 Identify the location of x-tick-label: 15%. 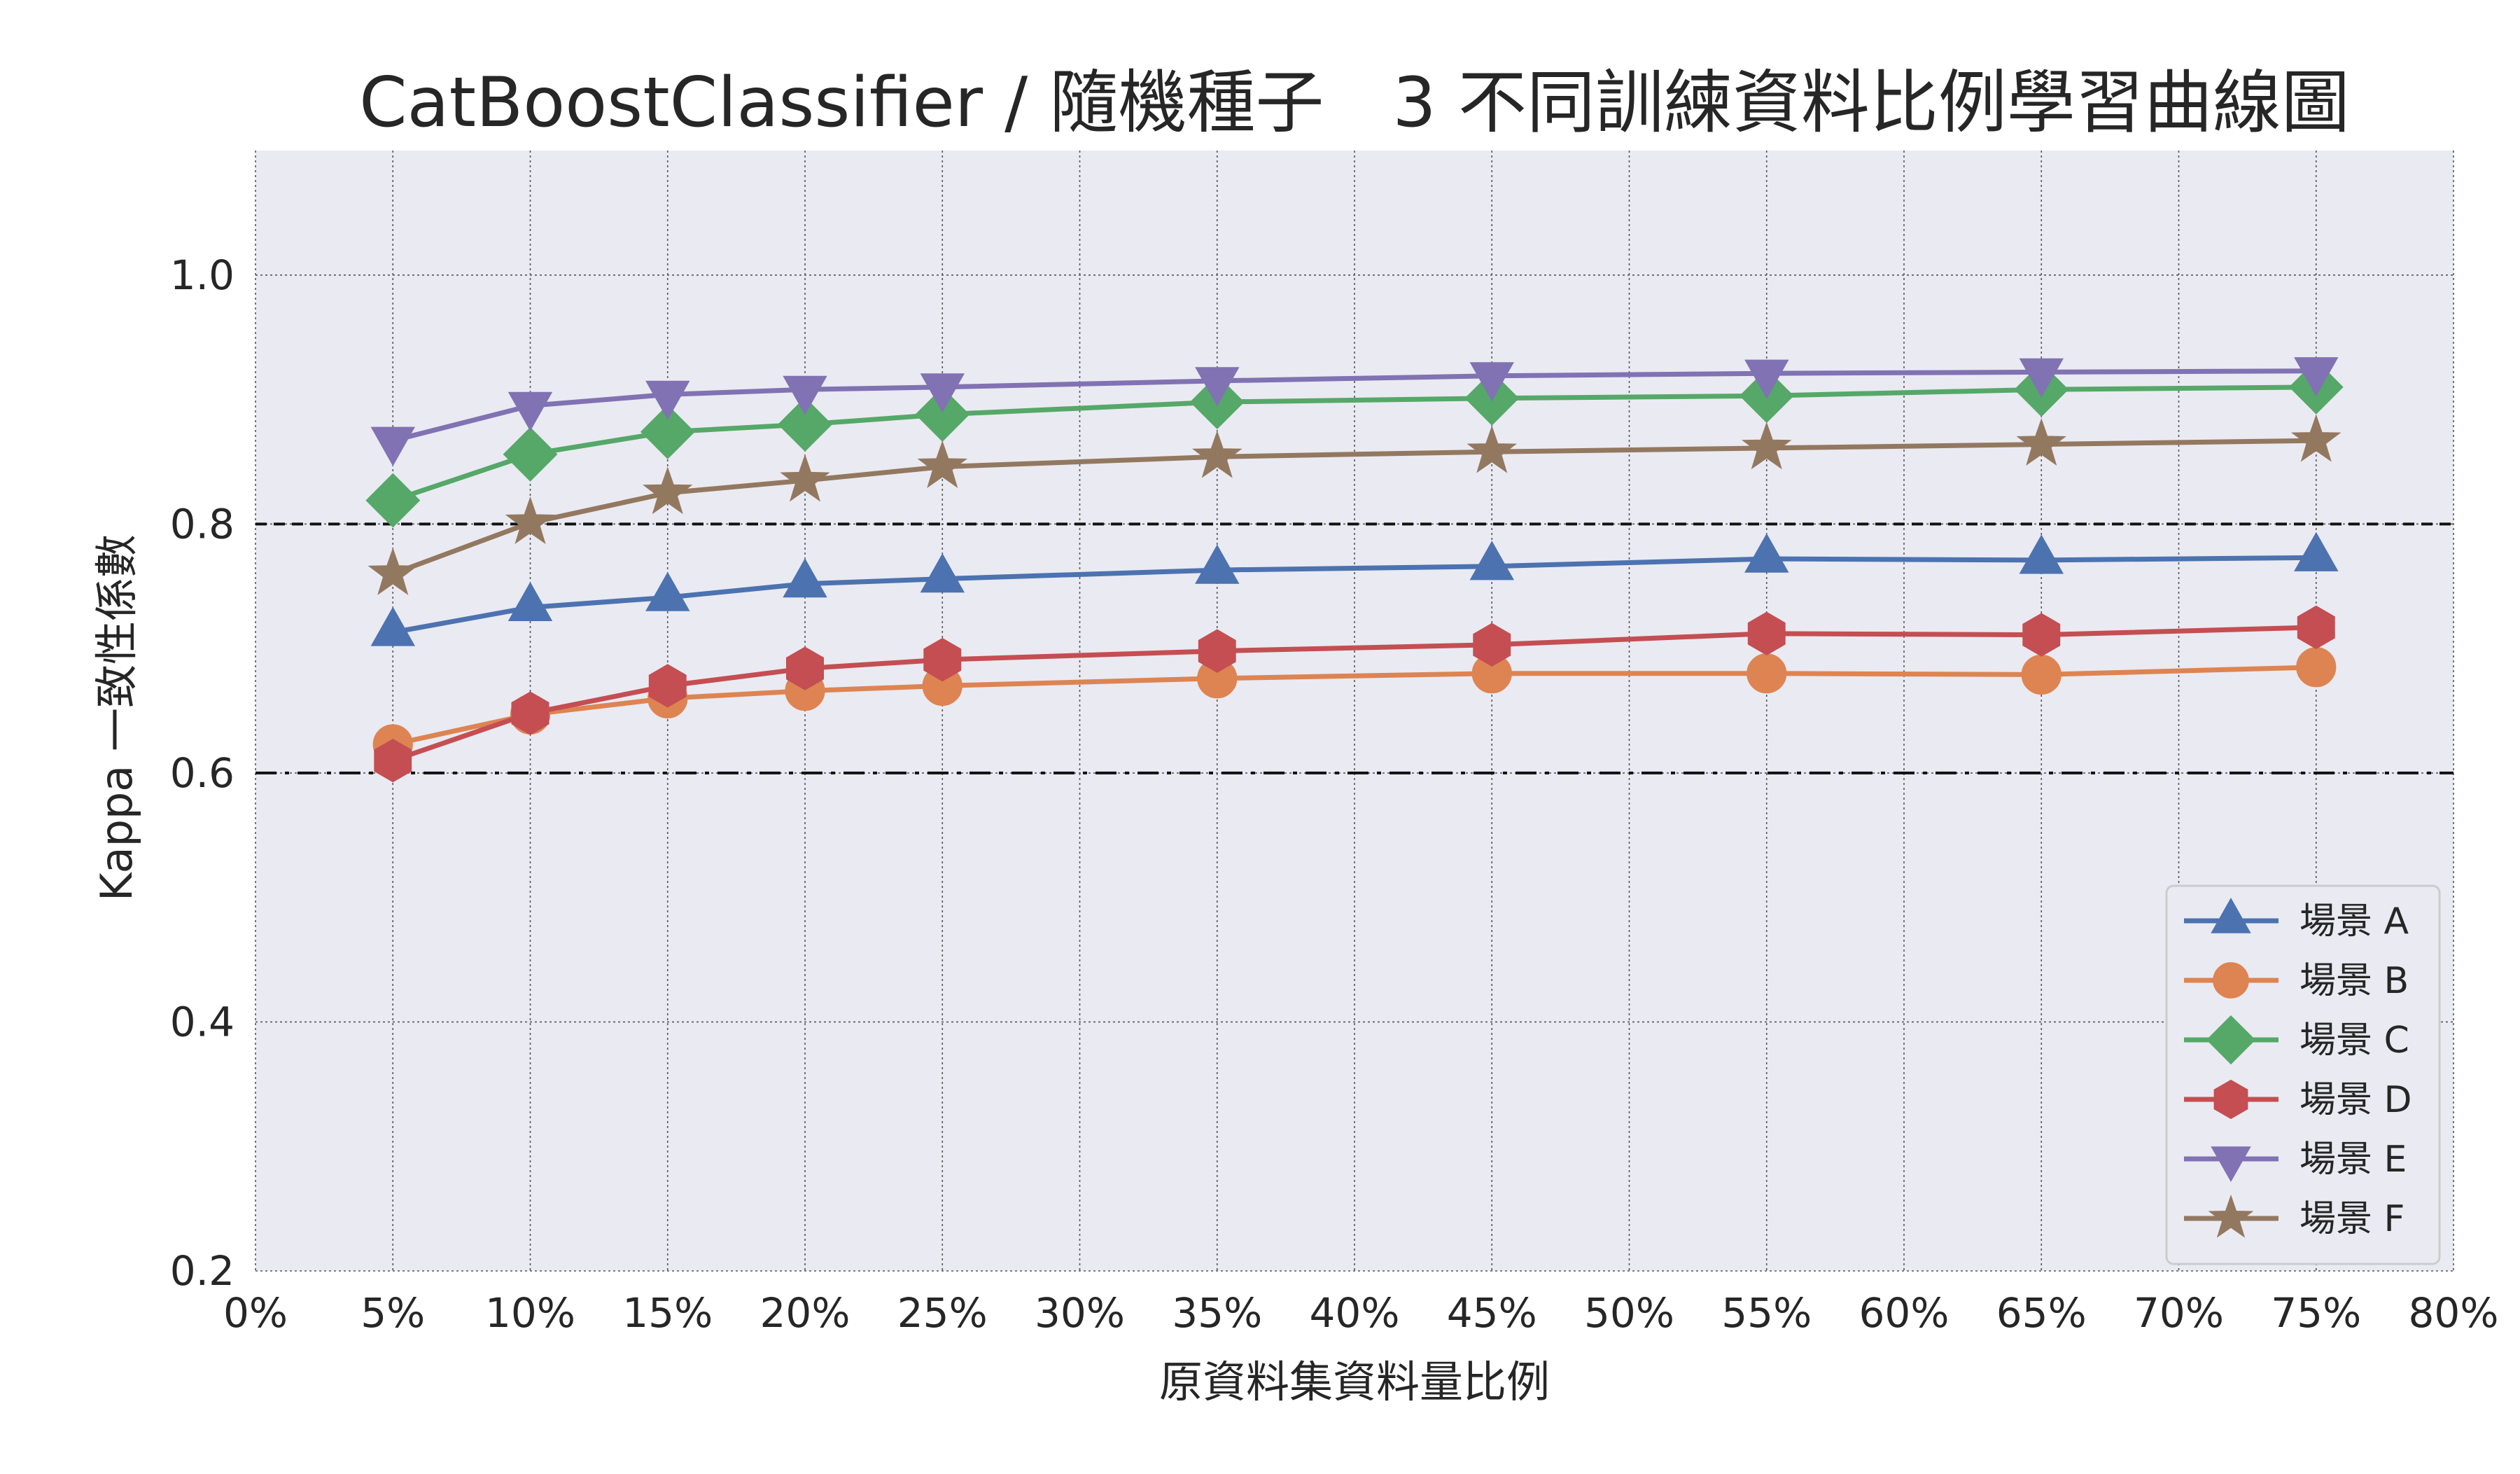
(667, 1313).